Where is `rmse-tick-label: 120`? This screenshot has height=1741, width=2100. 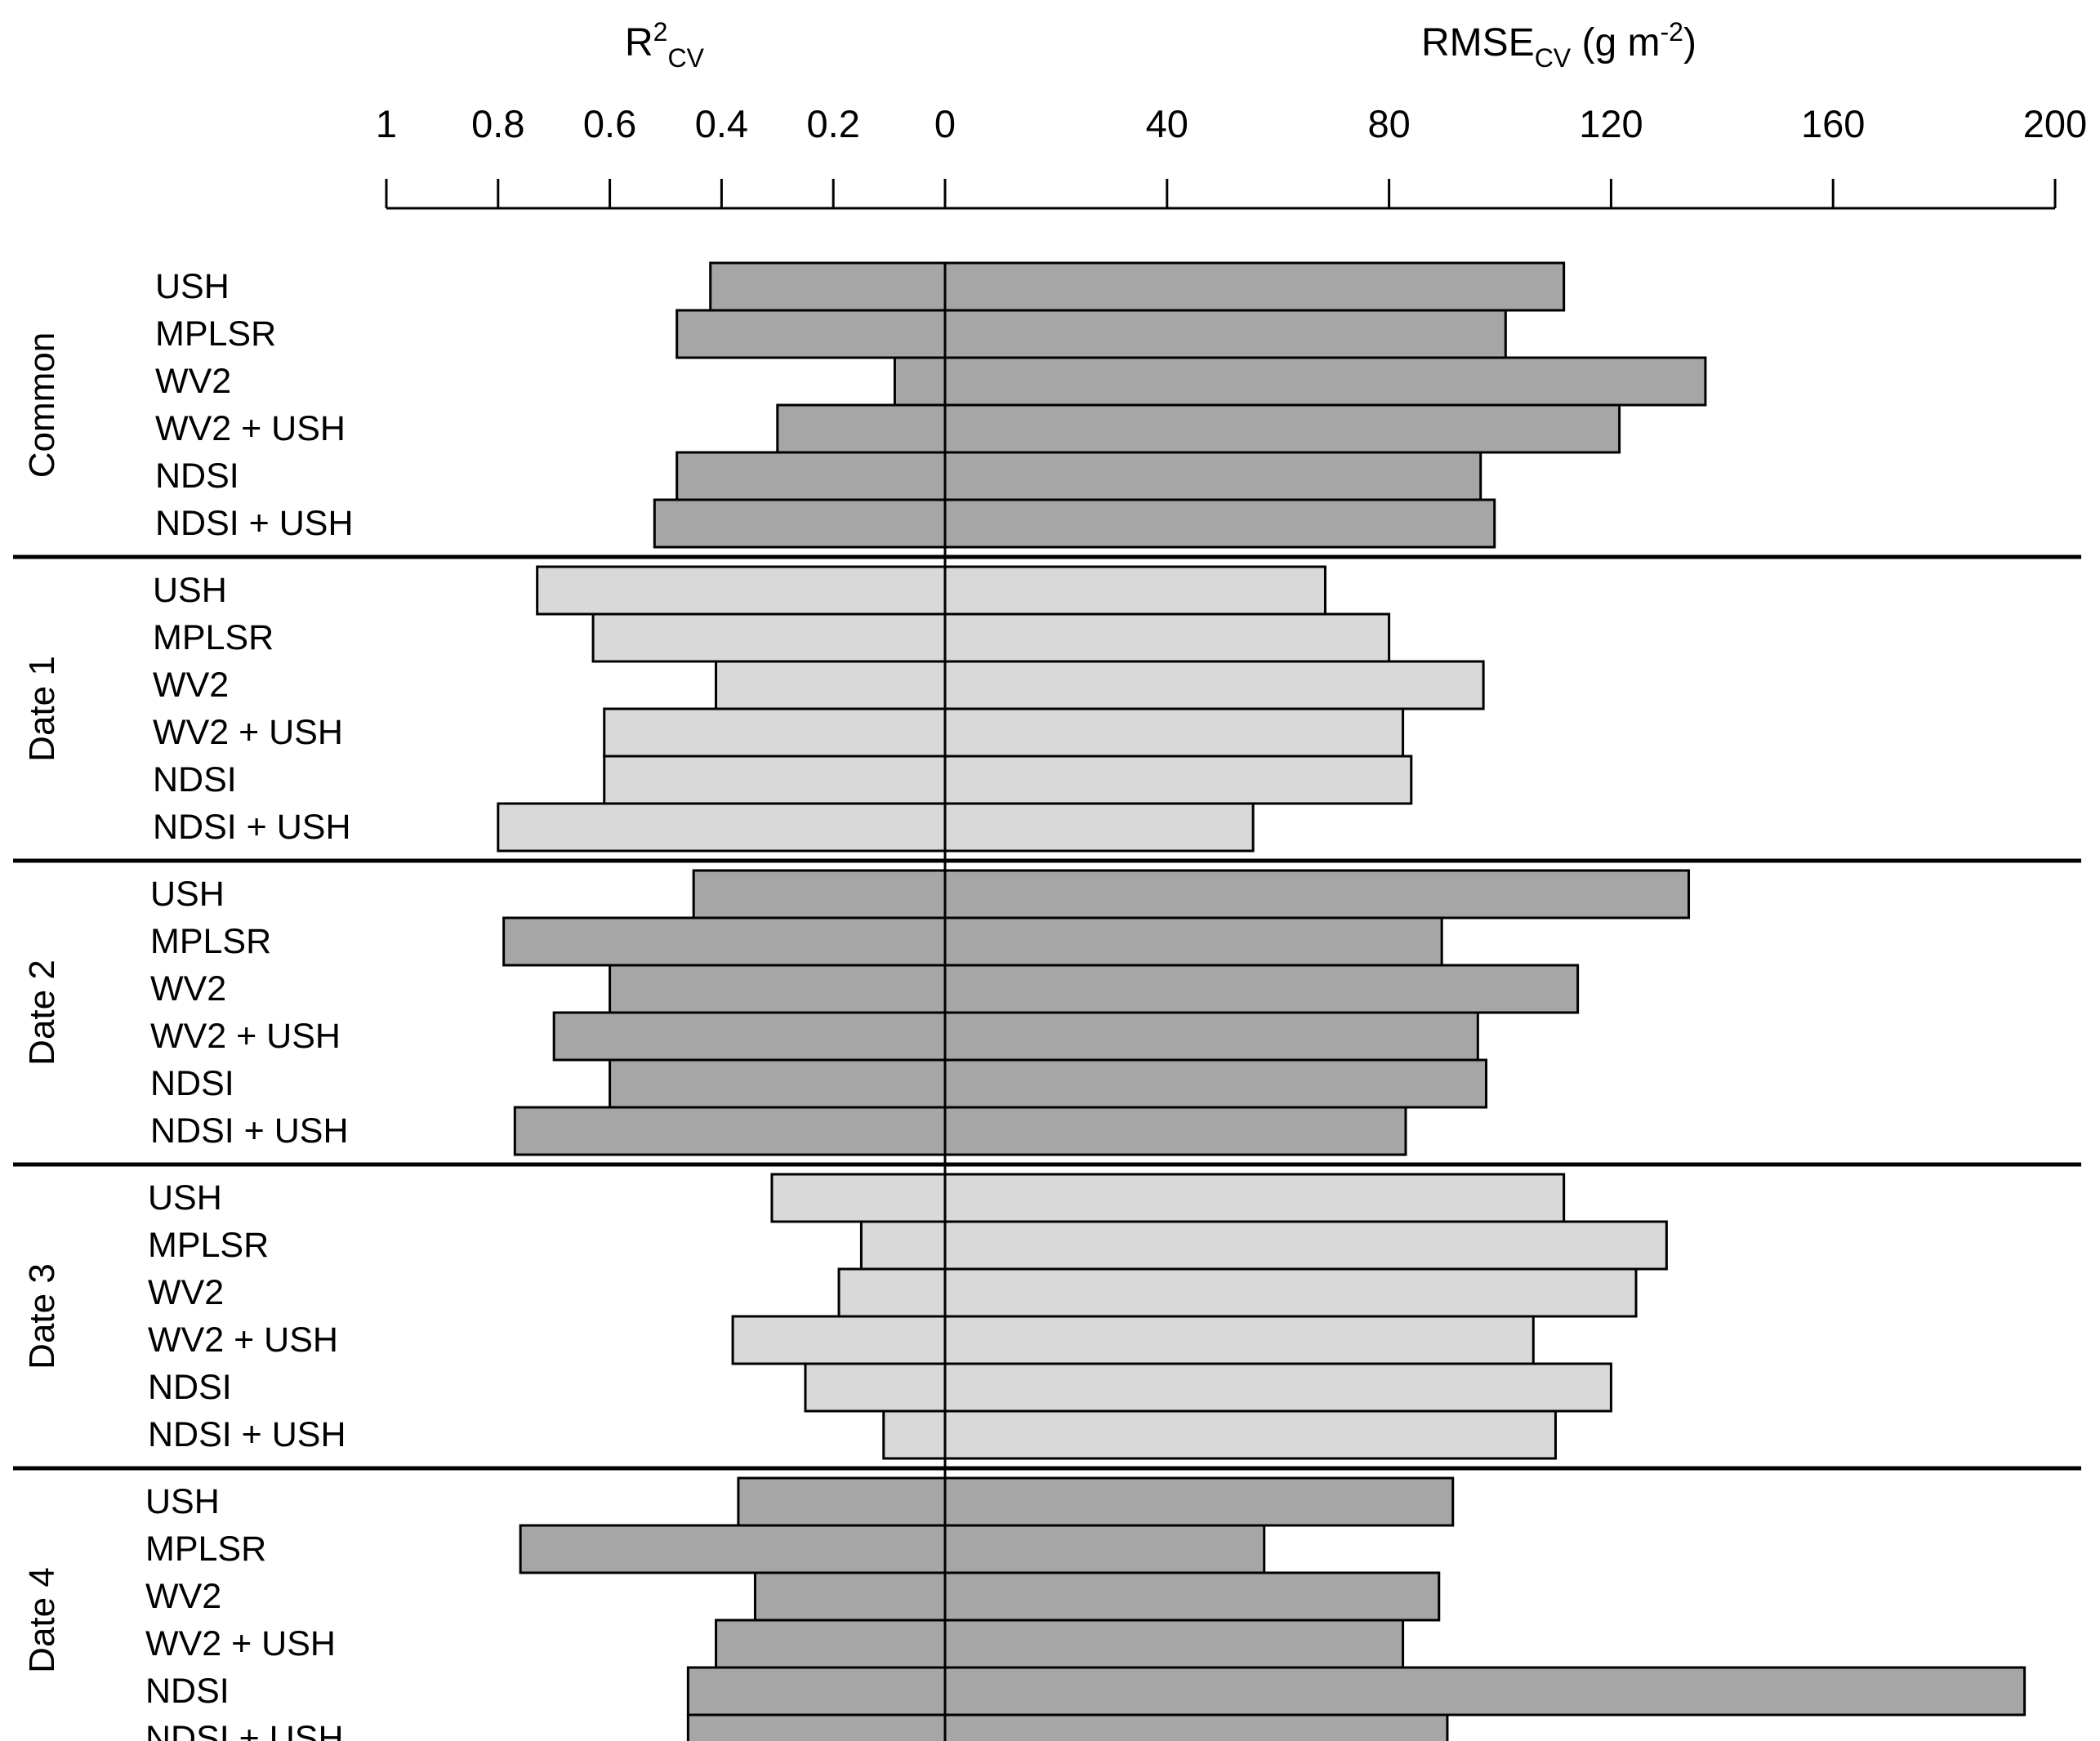
rmse-tick-label: 120 is located at coordinates (1611, 123).